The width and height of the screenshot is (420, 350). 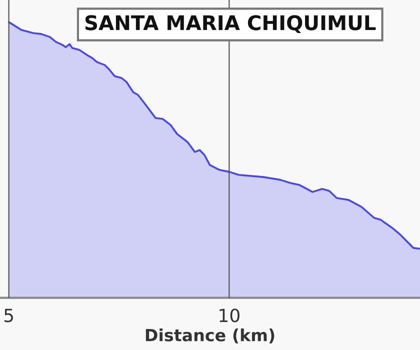 What do you see at coordinates (210, 336) in the screenshot?
I see `x-axis-title: Distance (km)` at bounding box center [210, 336].